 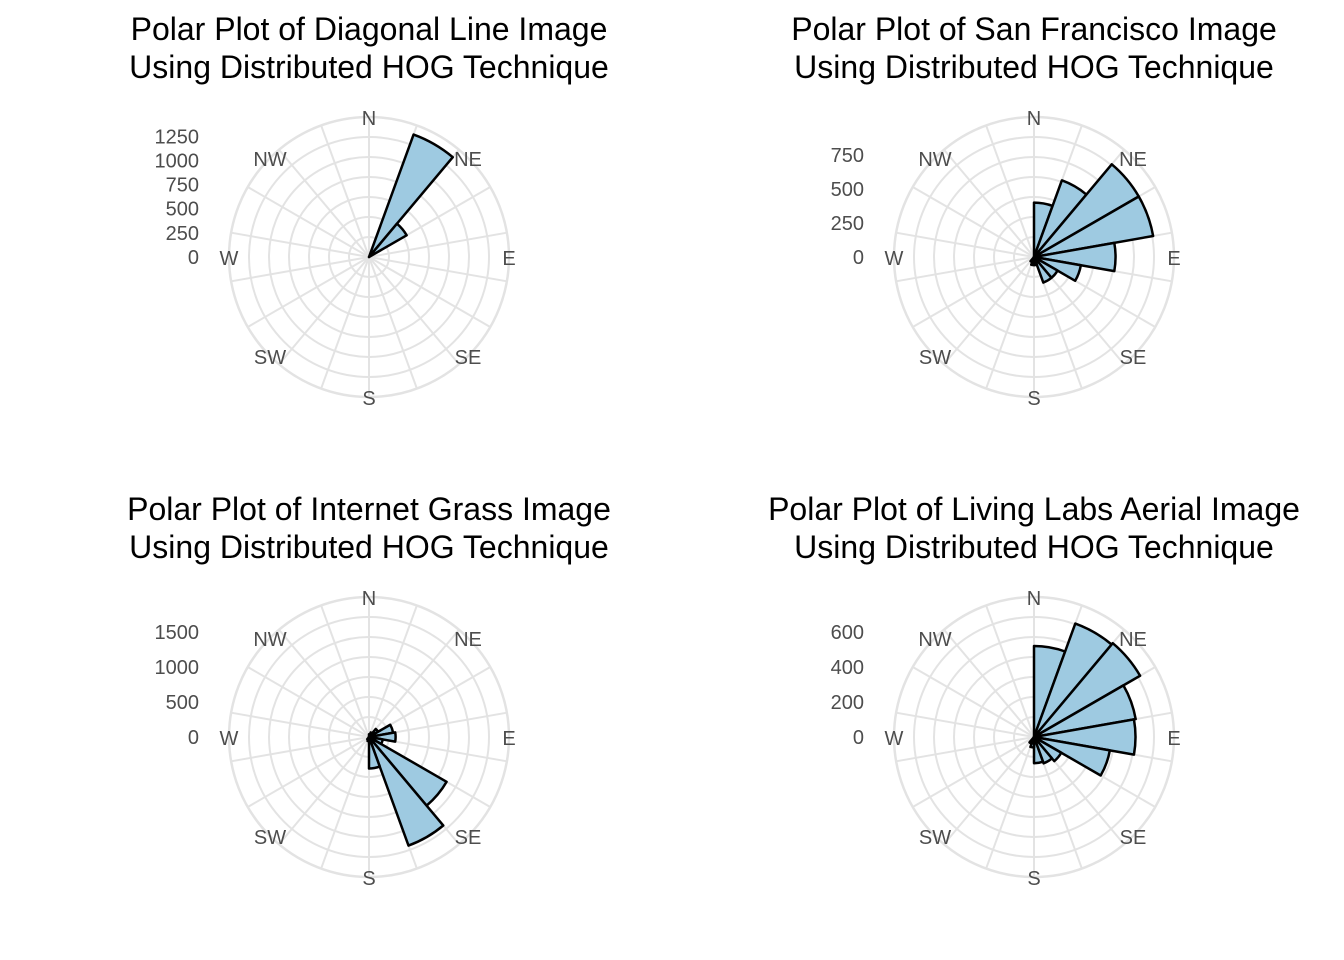 I want to click on chart-title-line-1: Polar Plot of Diagonal Line Image, so click(x=369, y=29).